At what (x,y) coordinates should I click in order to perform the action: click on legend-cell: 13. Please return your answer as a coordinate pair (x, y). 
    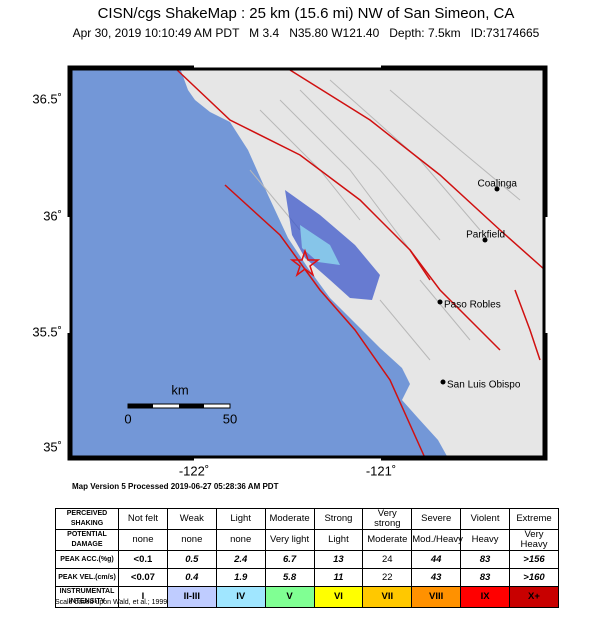
    Looking at the image, I should click on (338, 559).